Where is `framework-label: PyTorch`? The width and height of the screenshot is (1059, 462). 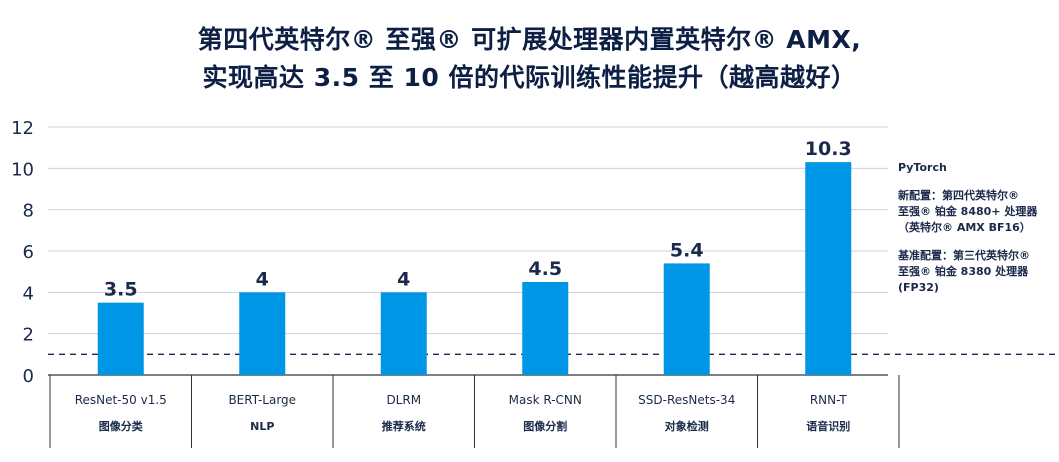
framework-label: PyTorch is located at coordinates (922, 167).